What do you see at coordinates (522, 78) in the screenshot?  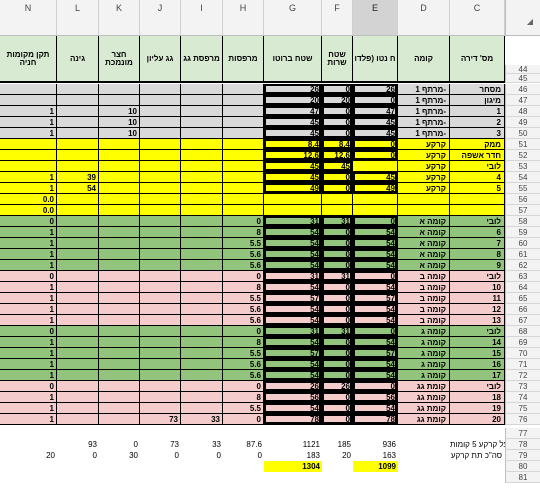 I see `row-header-45: 45` at bounding box center [522, 78].